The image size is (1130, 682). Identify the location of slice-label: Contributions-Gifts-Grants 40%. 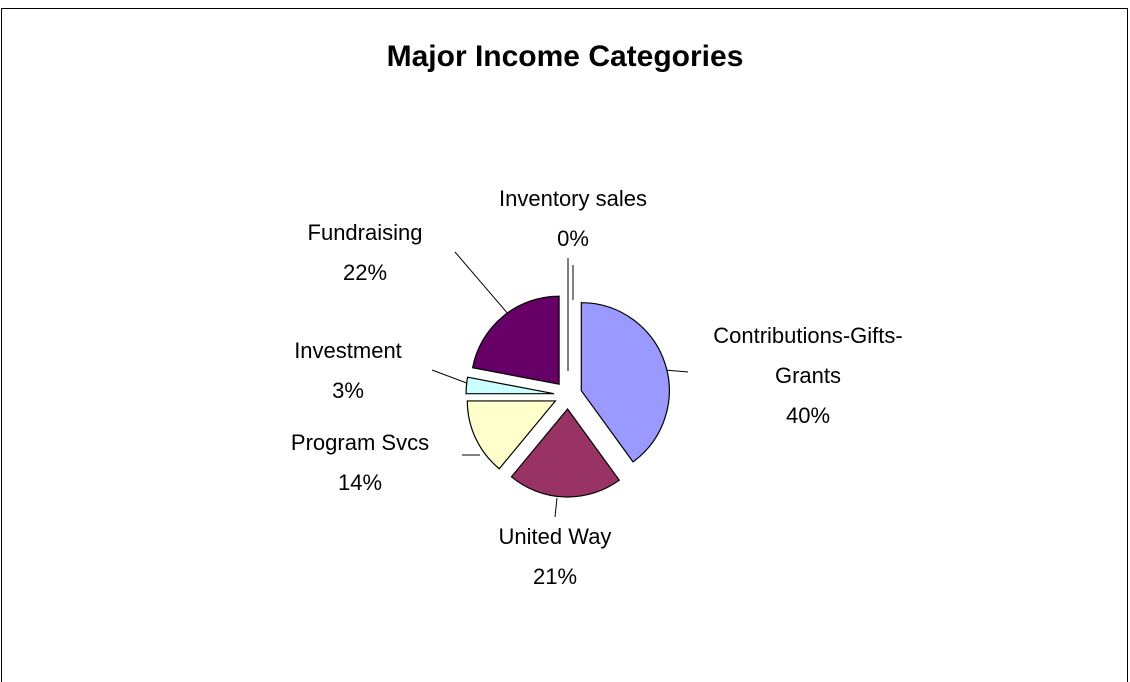
(808, 376).